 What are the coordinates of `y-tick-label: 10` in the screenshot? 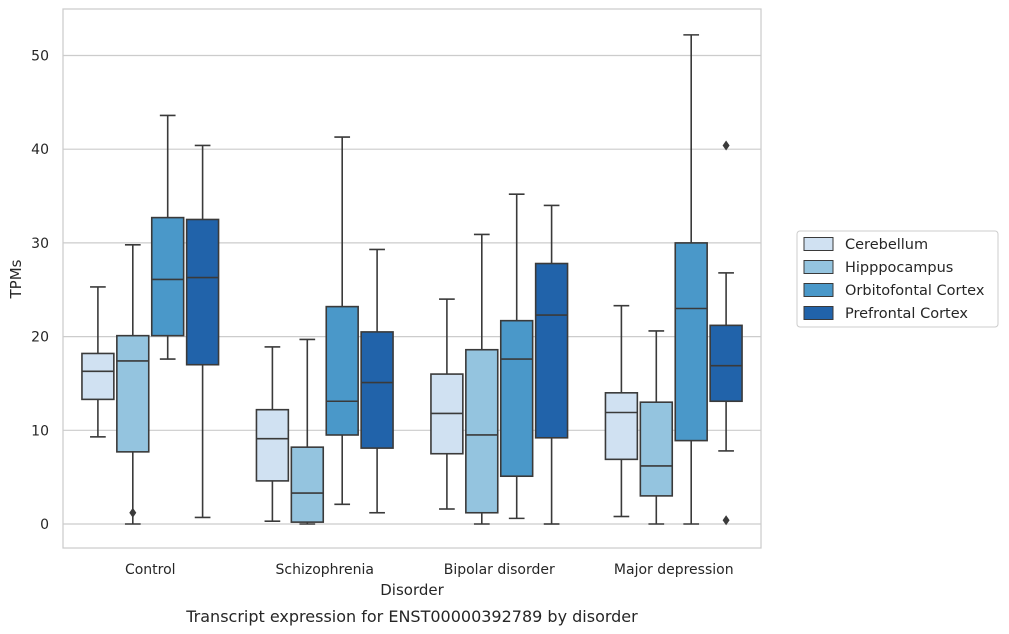 It's located at (40, 431).